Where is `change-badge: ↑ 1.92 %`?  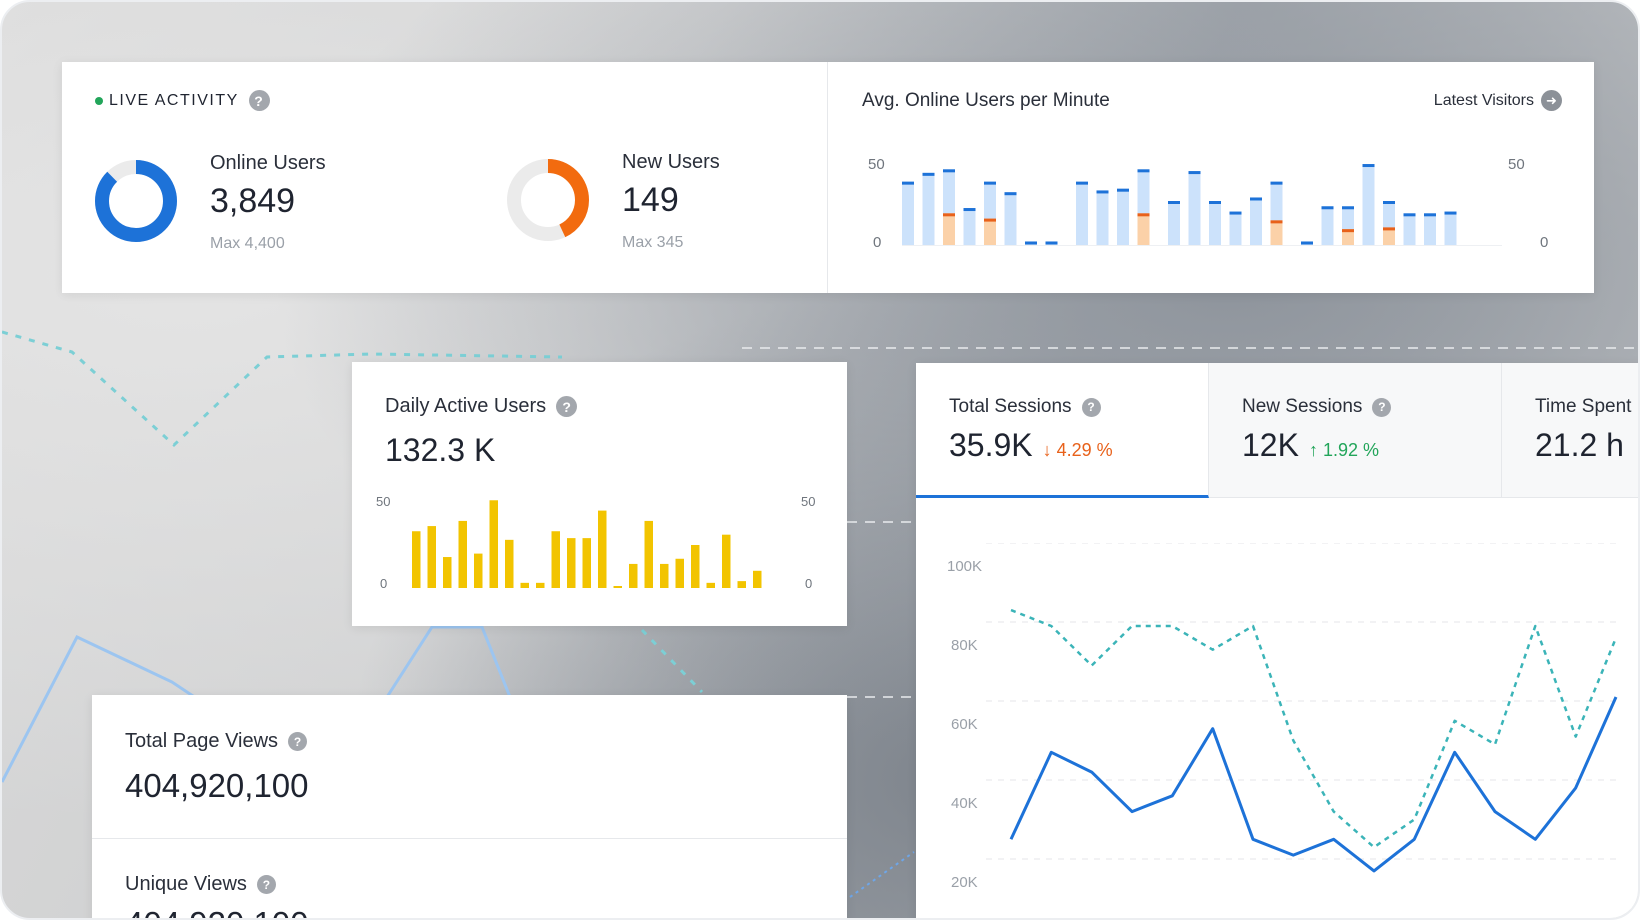
change-badge: ↑ 1.92 % is located at coordinates (1344, 450).